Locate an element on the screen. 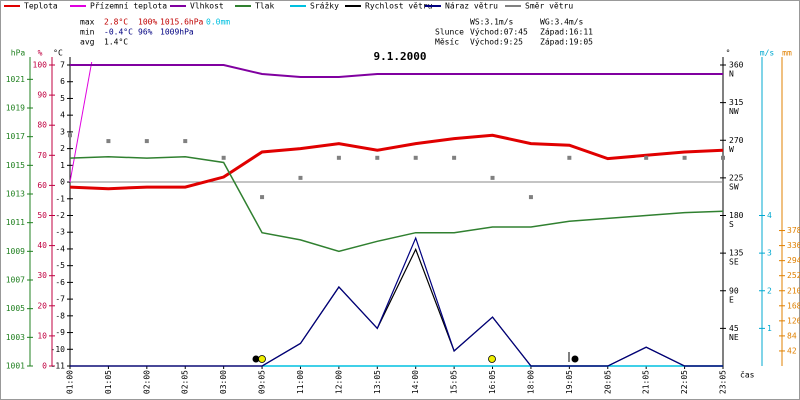  y-tick-label: 1013 is located at coordinates (15, 194).